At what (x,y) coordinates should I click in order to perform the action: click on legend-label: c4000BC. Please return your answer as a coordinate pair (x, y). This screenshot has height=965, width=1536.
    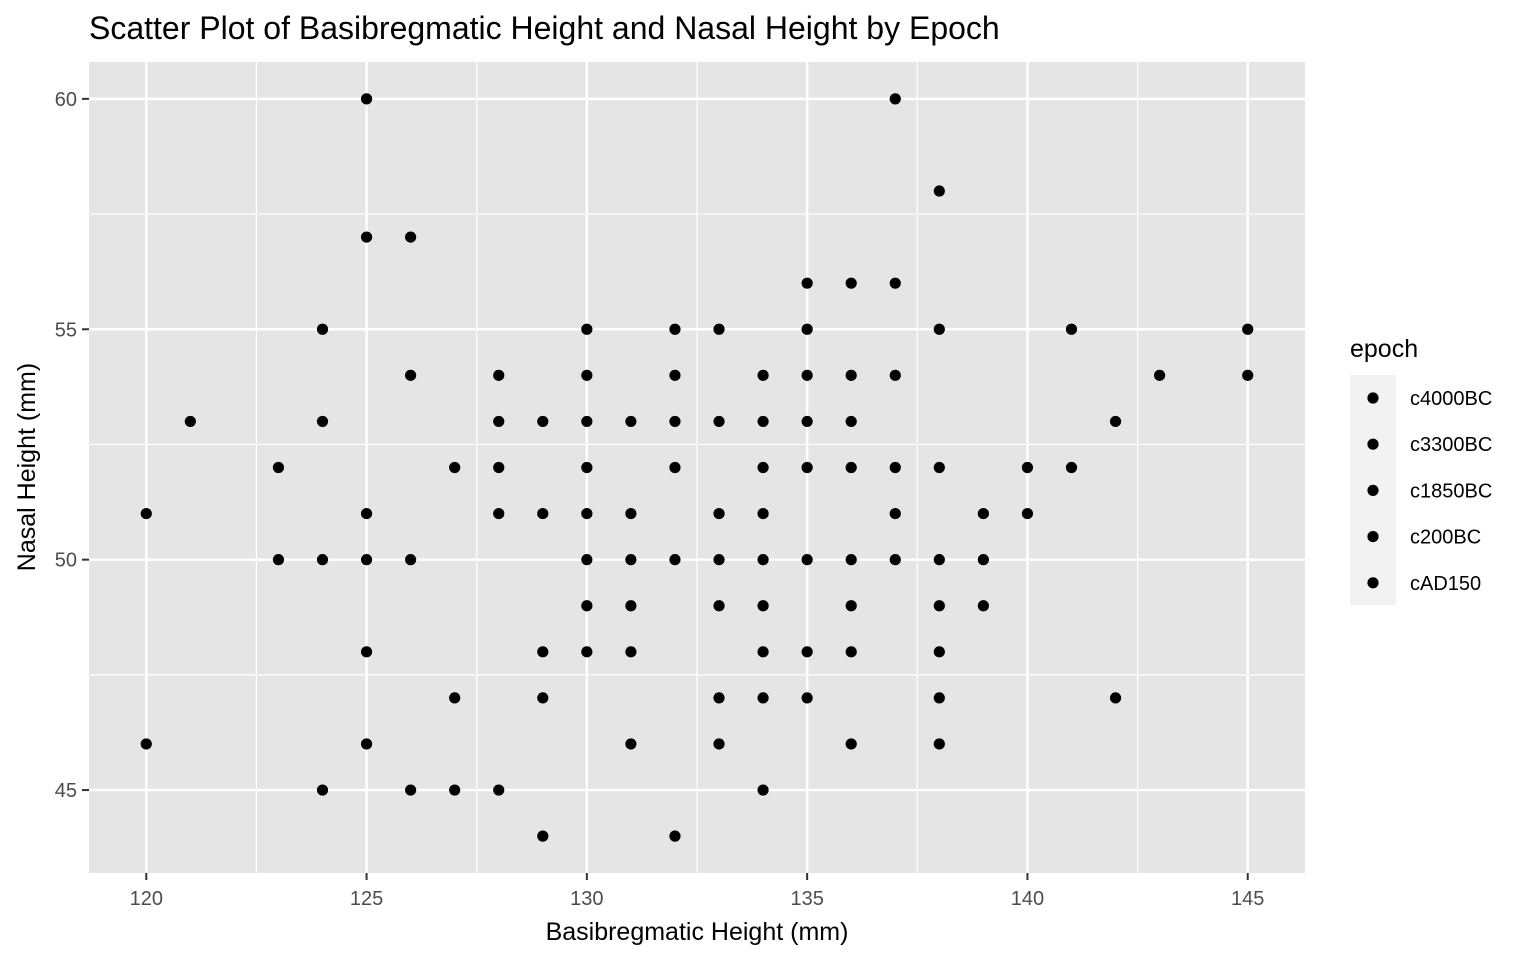
    Looking at the image, I should click on (1451, 399).